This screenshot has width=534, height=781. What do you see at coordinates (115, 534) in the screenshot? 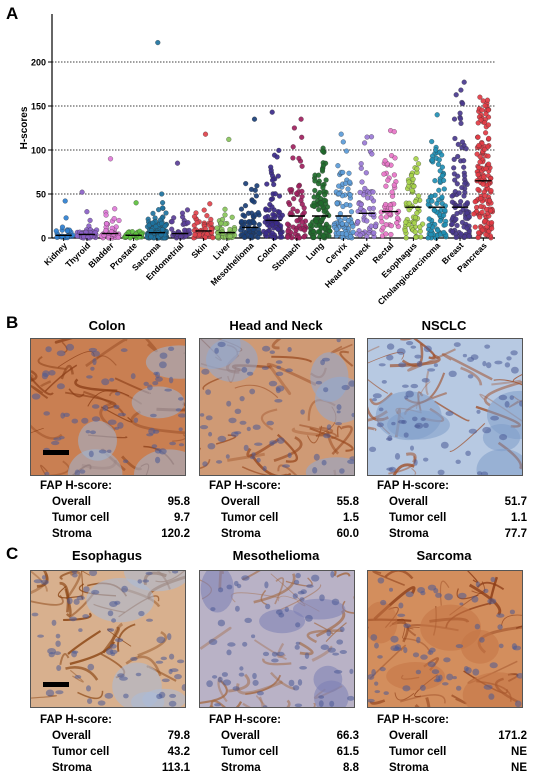
I see `score-row: Stroma 120.2` at bounding box center [115, 534].